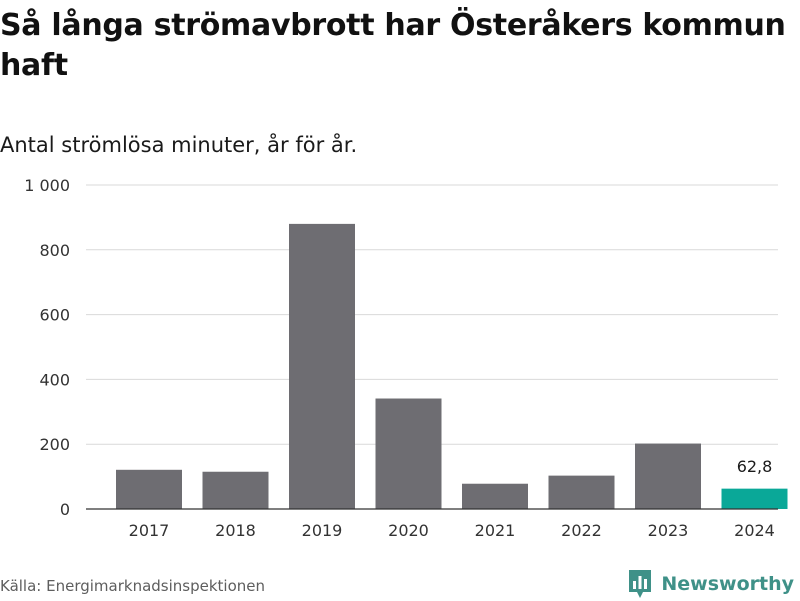  Describe the element at coordinates (54, 379) in the screenshot. I see `y-tick-label: 400` at that location.